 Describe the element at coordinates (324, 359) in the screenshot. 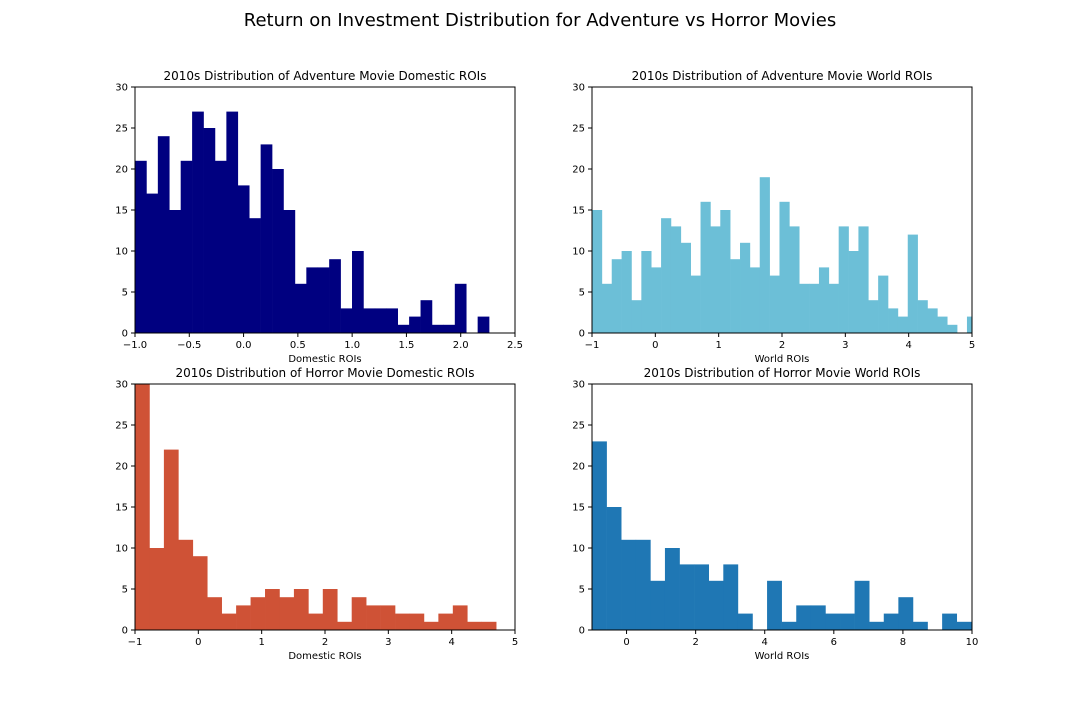

I see `x-axis-label: Domestic ROIs` at that location.